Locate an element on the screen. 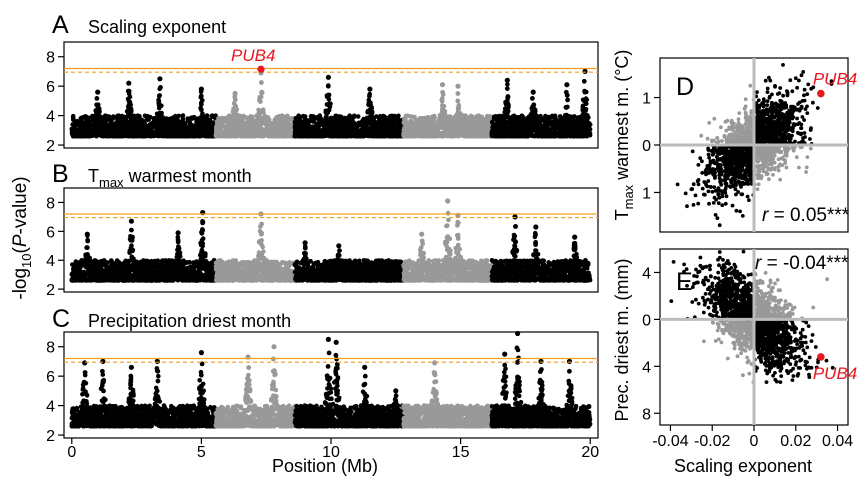 The image size is (864, 477). panel-a-letter: A is located at coordinates (60, 25).